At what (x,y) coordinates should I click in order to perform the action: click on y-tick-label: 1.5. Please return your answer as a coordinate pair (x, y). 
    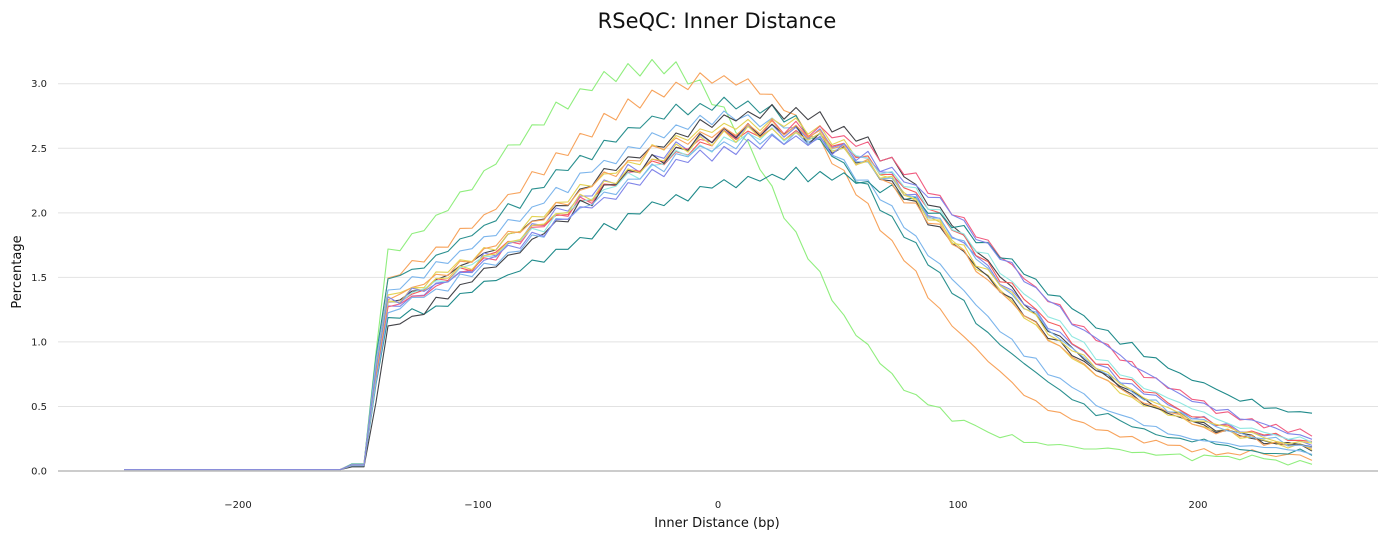
    Looking at the image, I should click on (39, 278).